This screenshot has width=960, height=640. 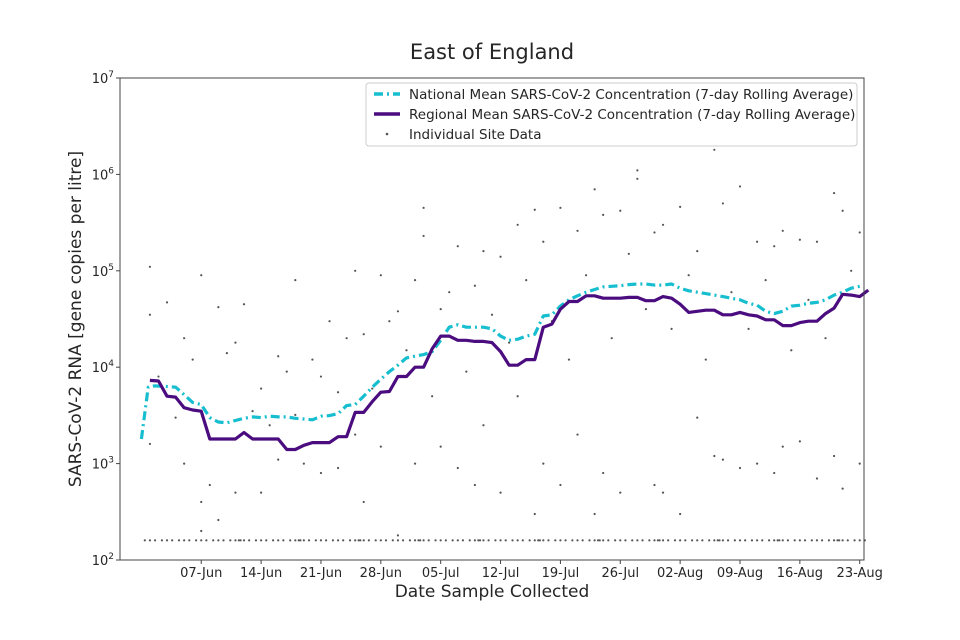 I want to click on y-tick-label: 10³, so click(x=103, y=464).